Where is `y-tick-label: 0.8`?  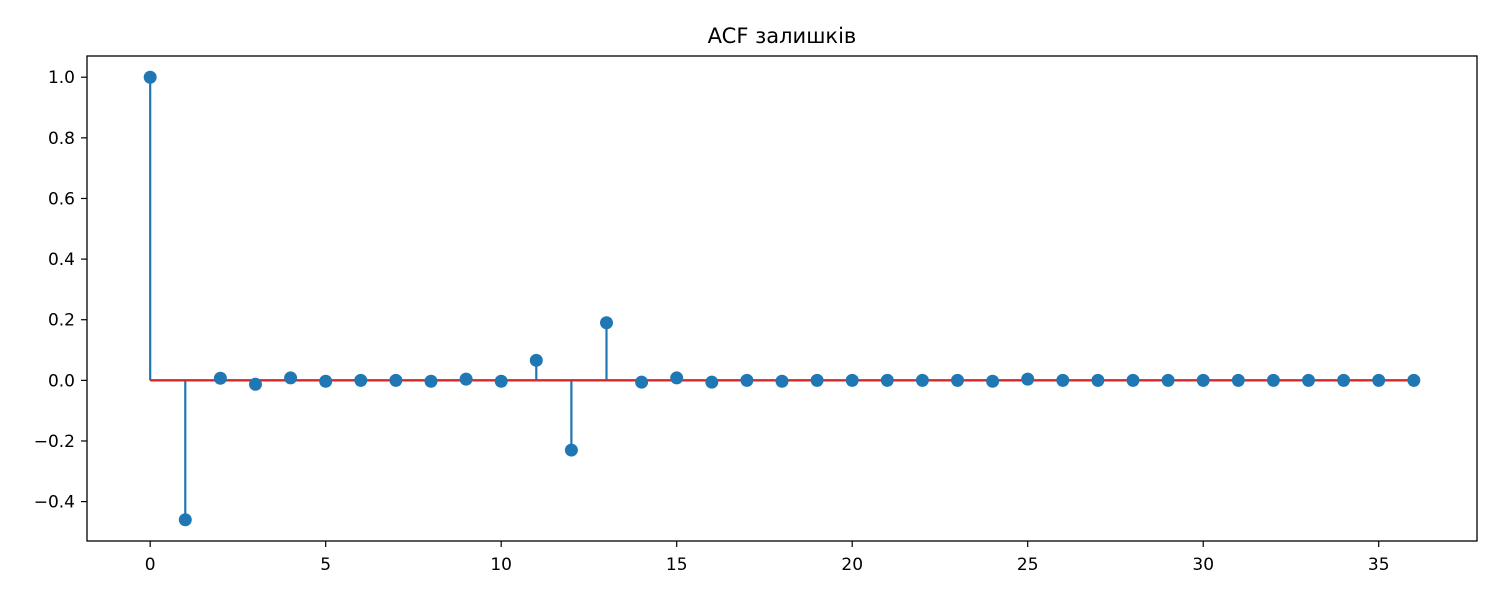 y-tick-label: 0.8 is located at coordinates (61, 139).